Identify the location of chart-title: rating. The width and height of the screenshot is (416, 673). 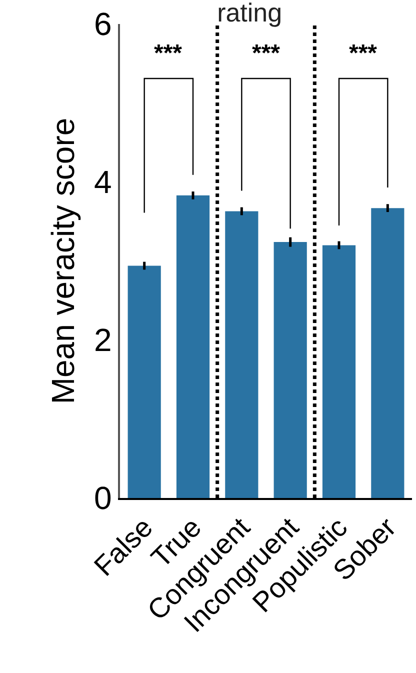
(249, 14).